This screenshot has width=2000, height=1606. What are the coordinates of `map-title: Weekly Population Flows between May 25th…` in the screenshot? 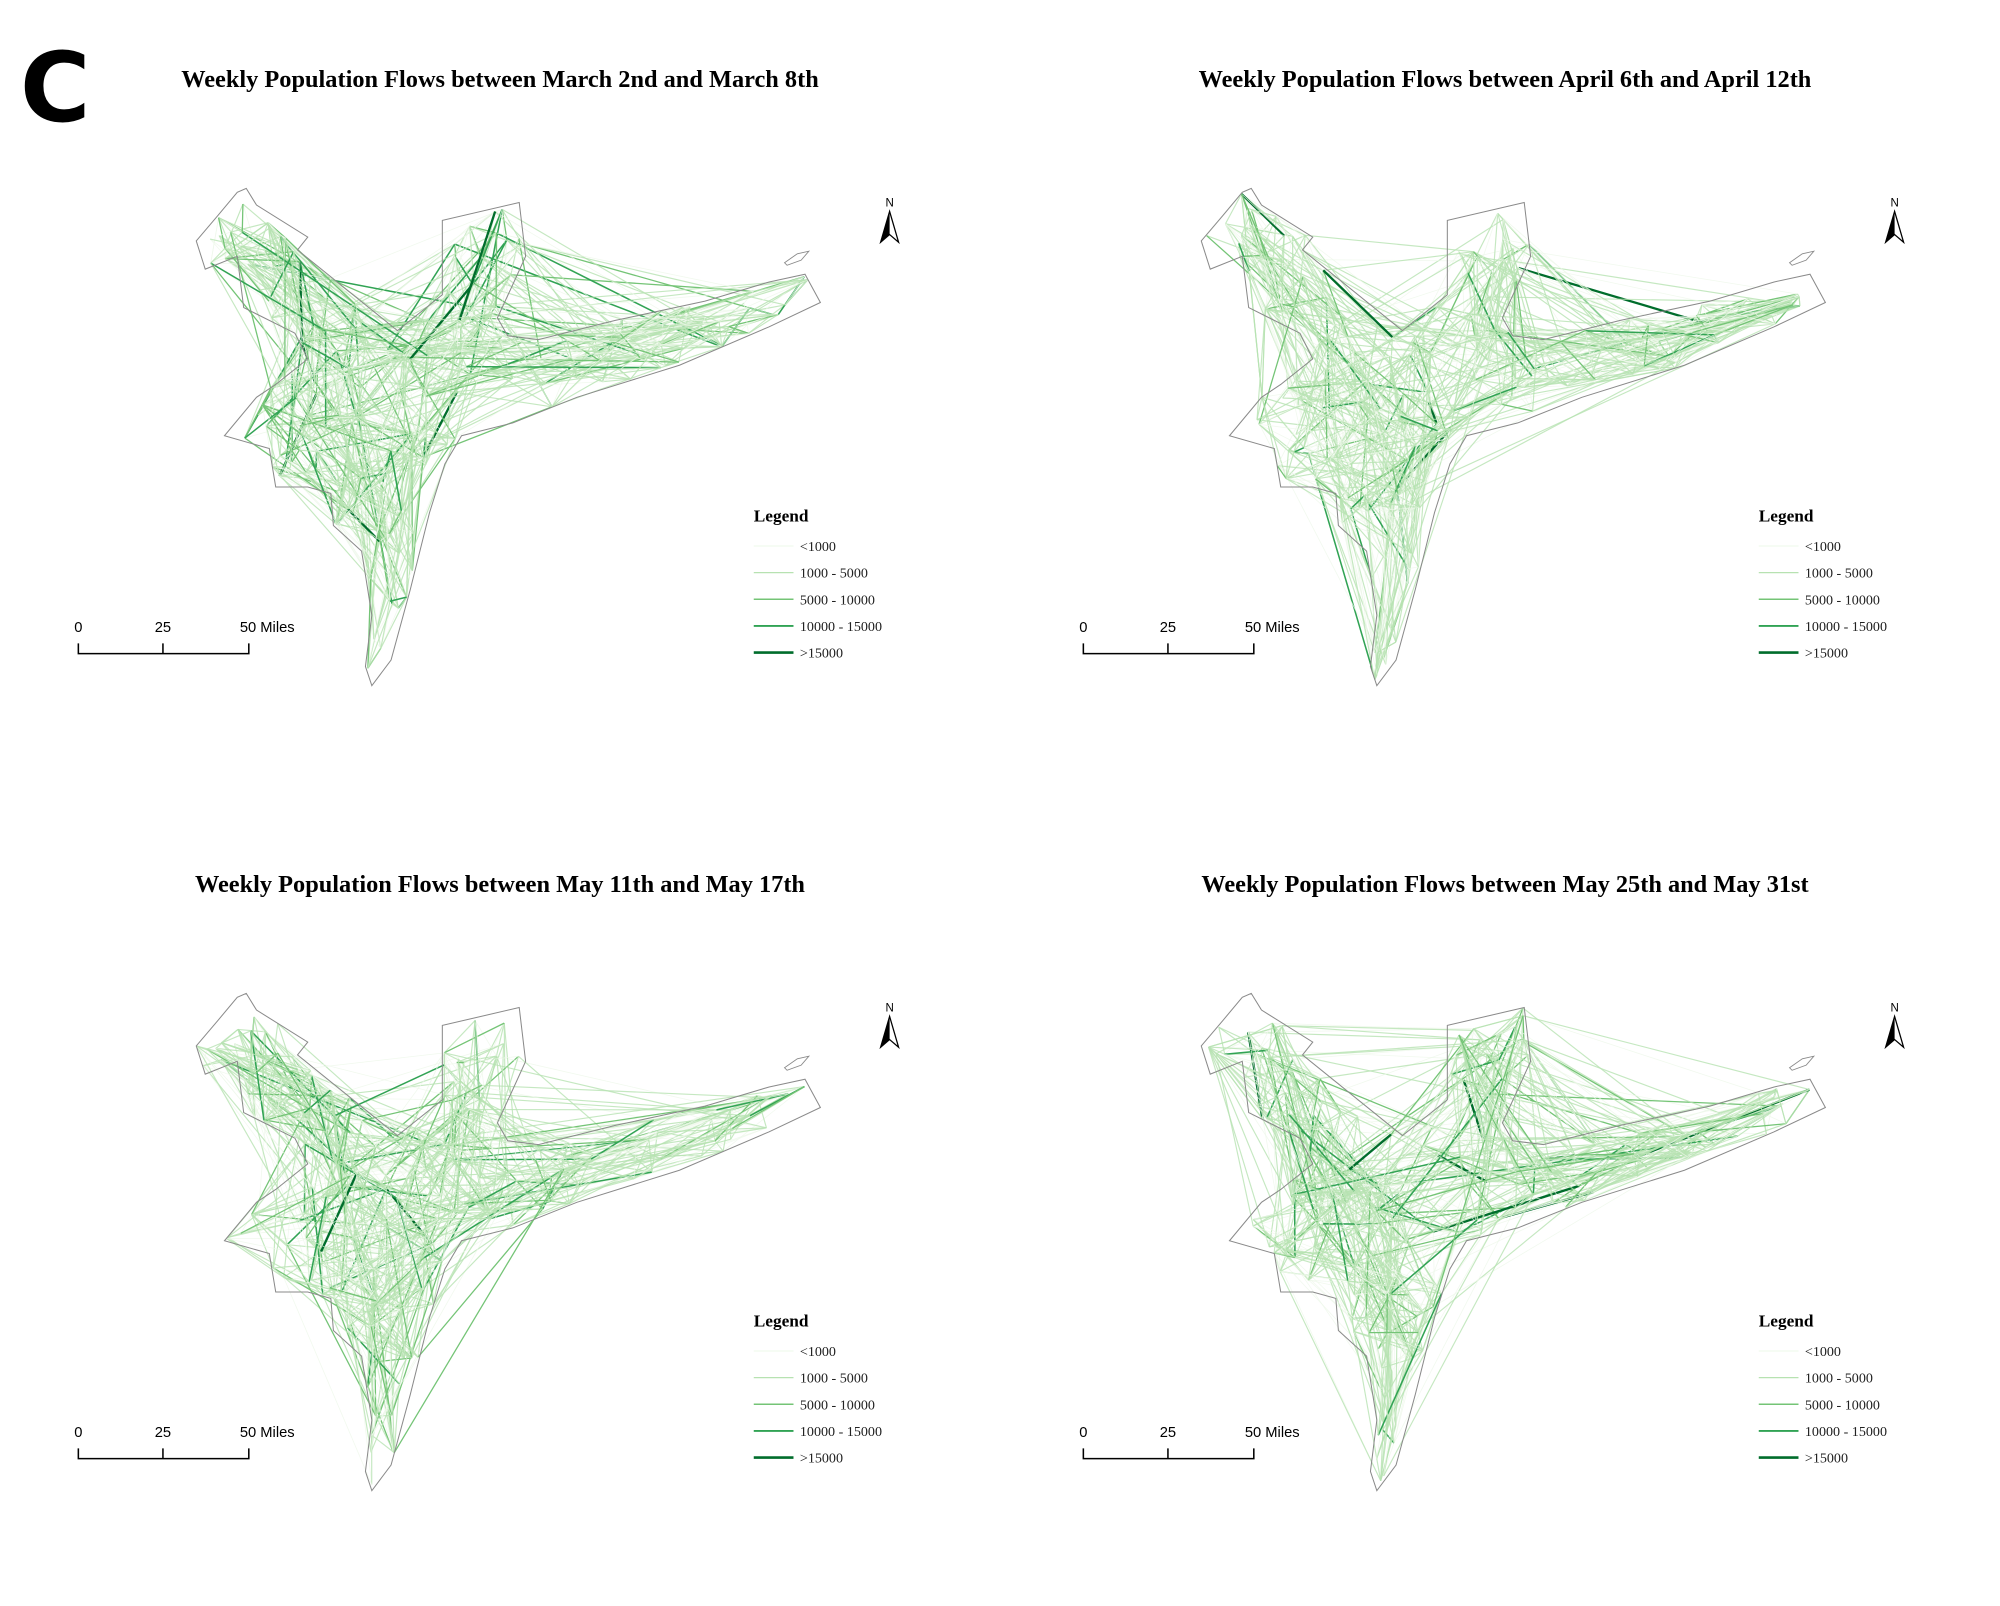 It's located at (1504, 884).